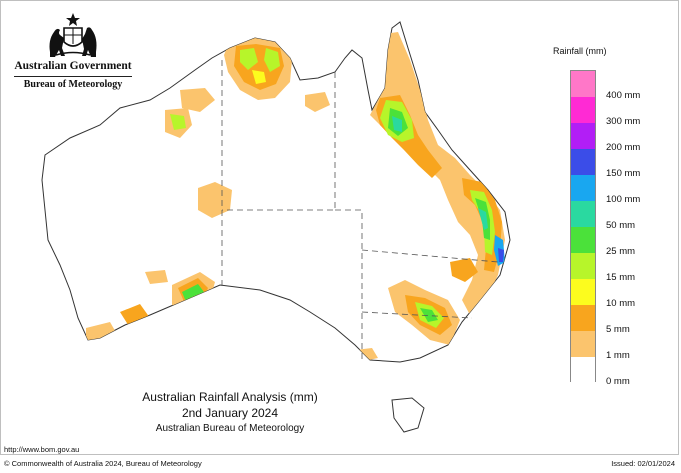  Describe the element at coordinates (643, 463) in the screenshot. I see `issued-date: Issued: 02/01/2024` at that location.